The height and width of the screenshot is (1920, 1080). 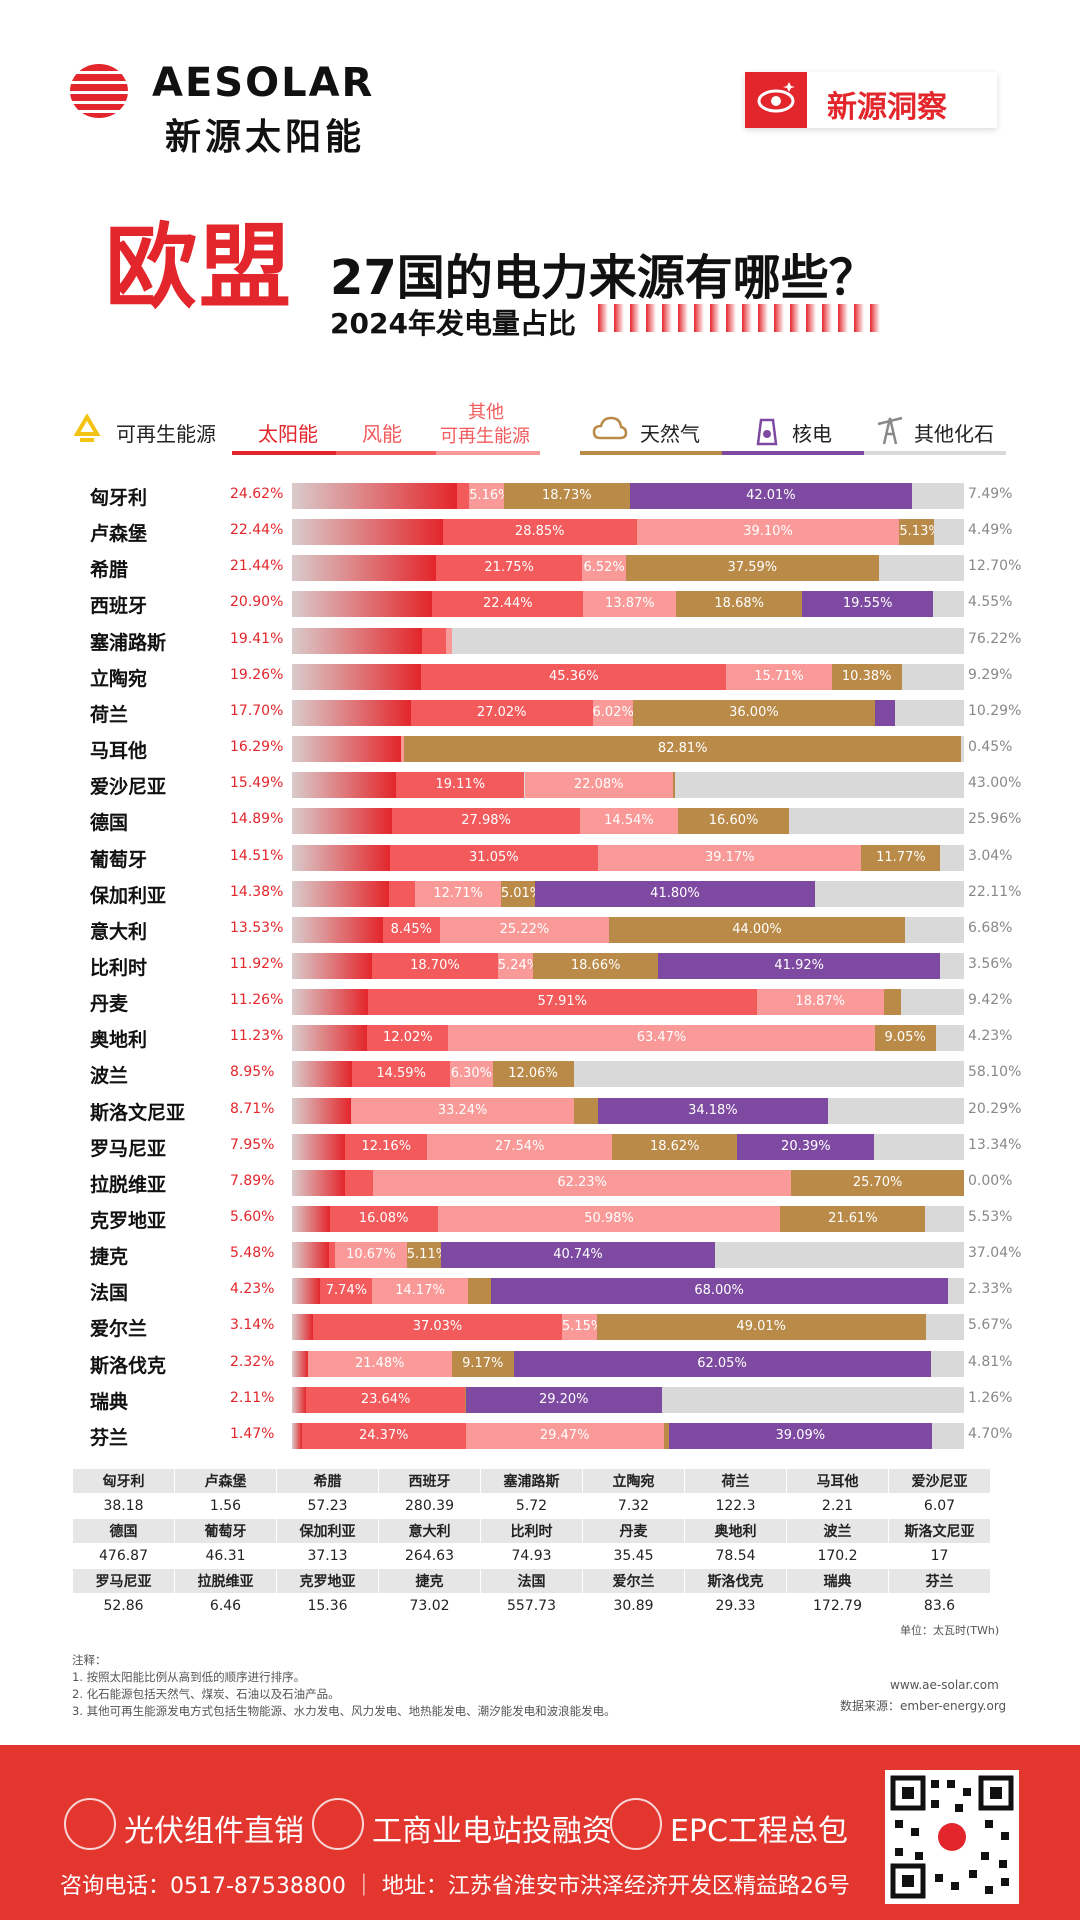 I want to click on bar-track: 21.75% 6.52% 37.59%, so click(x=628, y=568).